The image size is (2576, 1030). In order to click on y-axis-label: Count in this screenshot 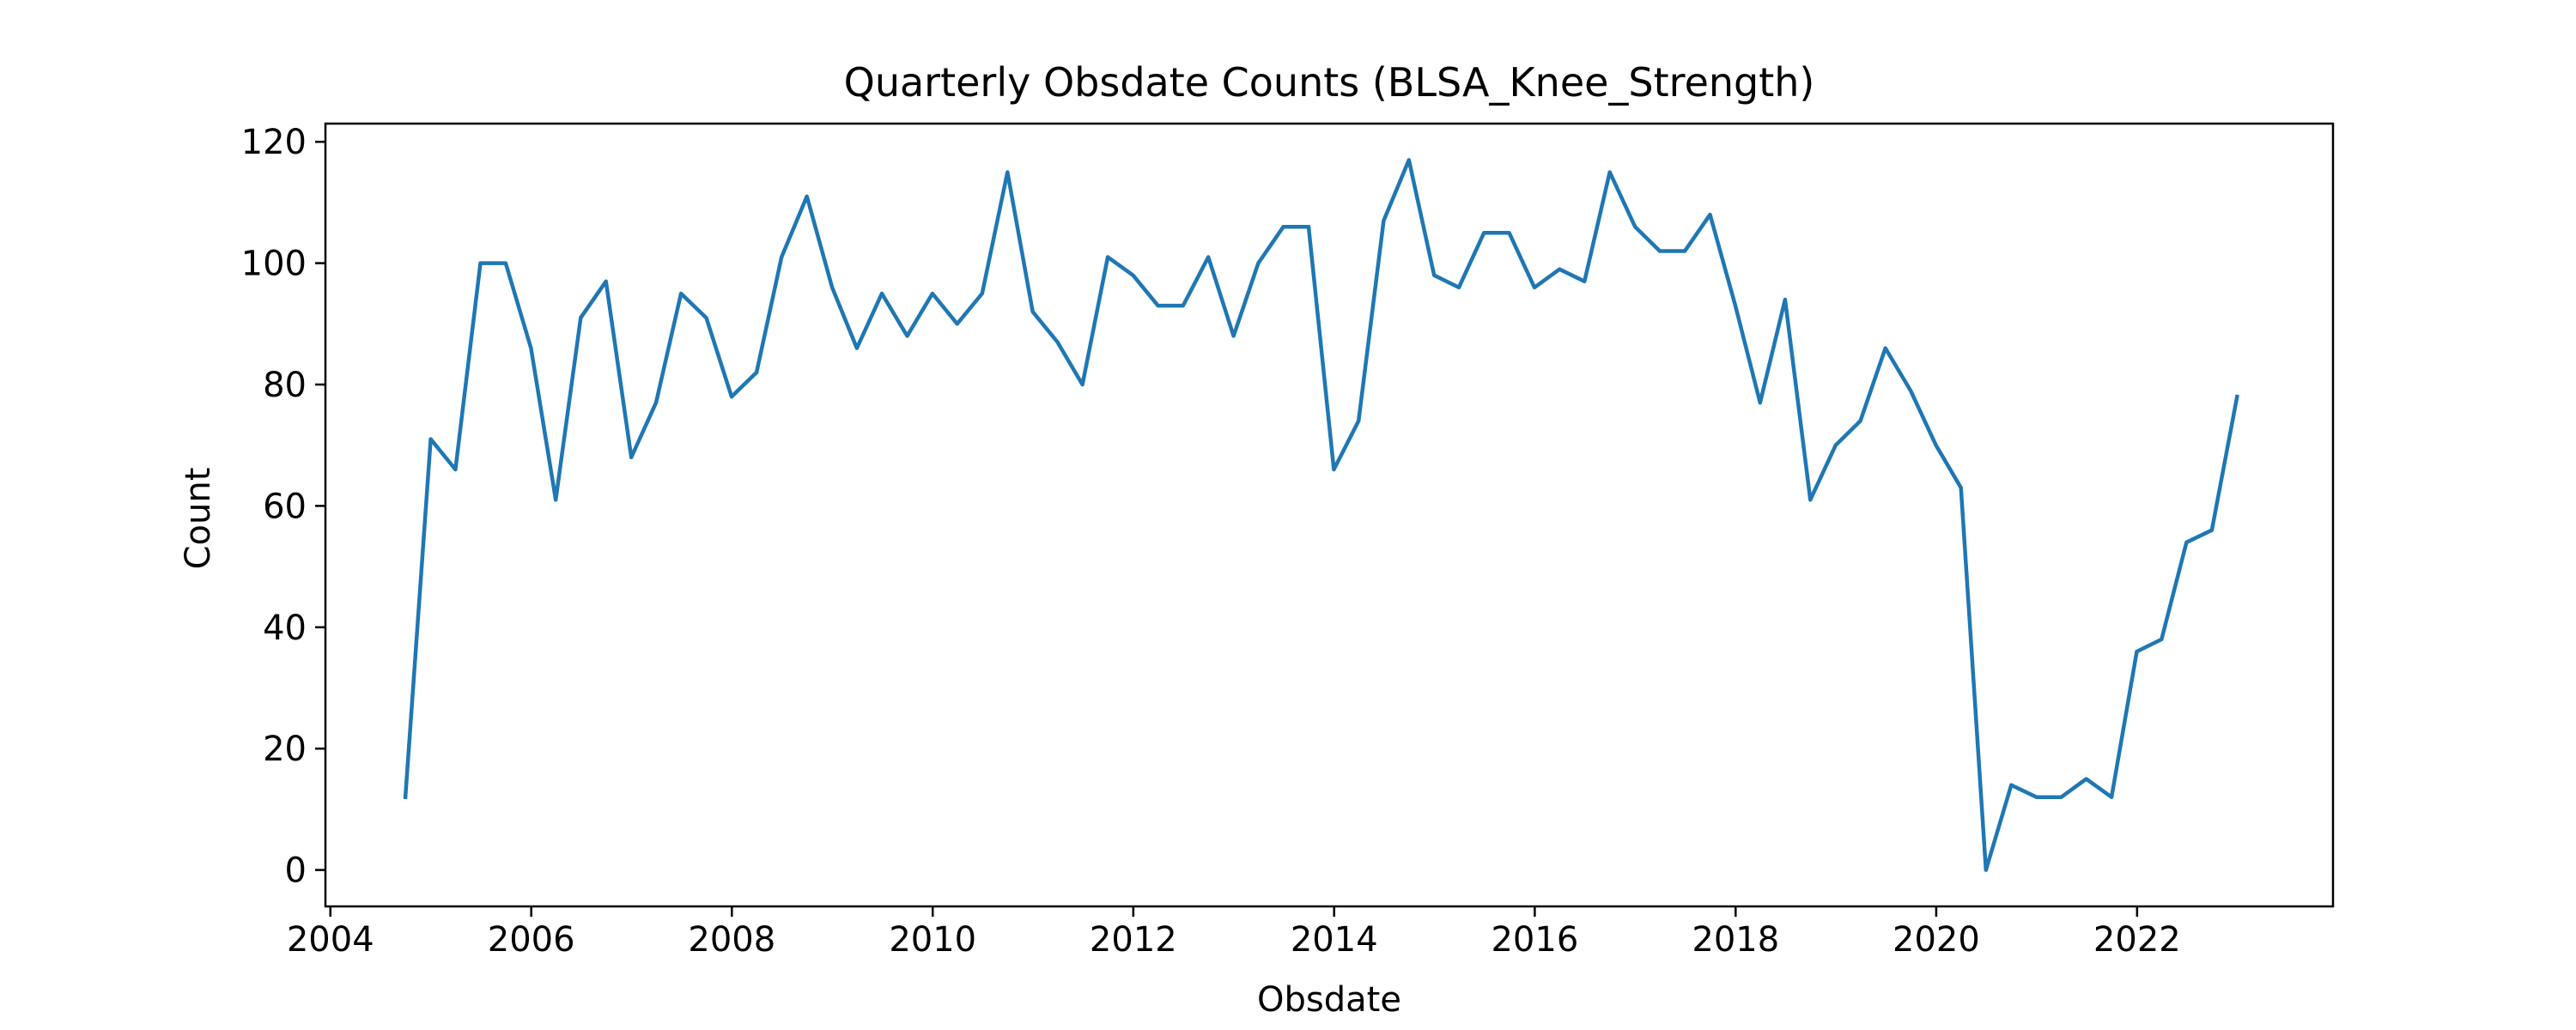, I will do `click(198, 519)`.